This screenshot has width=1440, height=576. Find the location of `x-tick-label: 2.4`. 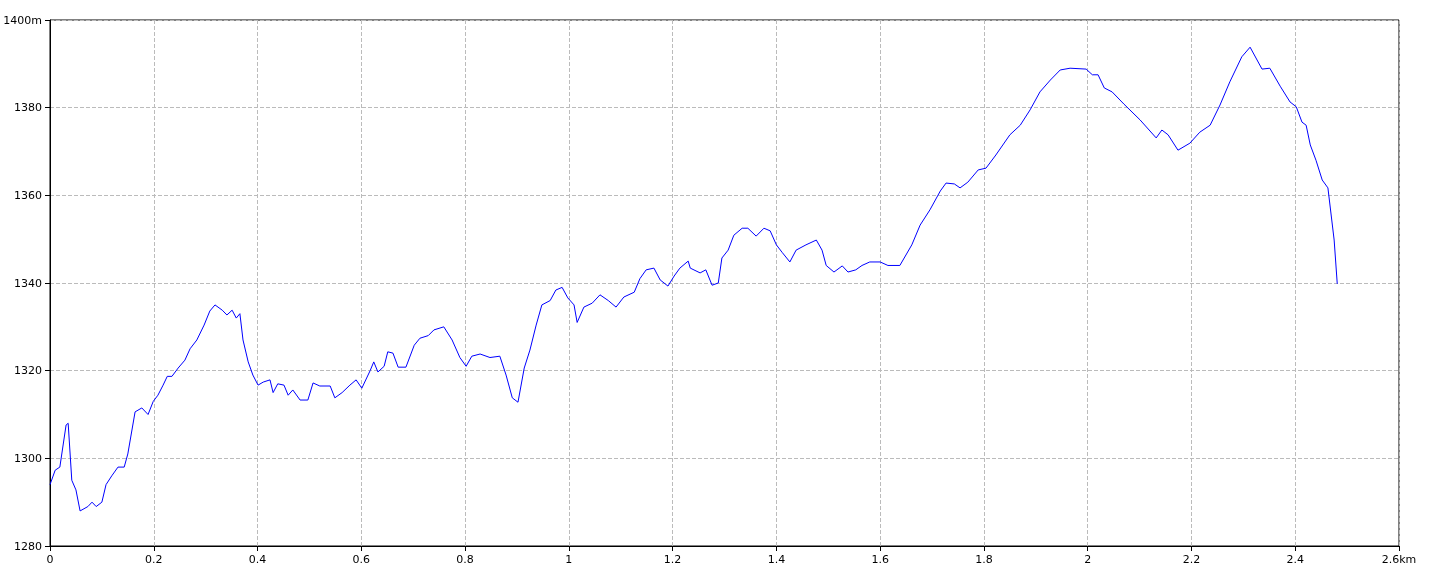

x-tick-label: 2.4 is located at coordinates (1295, 559).